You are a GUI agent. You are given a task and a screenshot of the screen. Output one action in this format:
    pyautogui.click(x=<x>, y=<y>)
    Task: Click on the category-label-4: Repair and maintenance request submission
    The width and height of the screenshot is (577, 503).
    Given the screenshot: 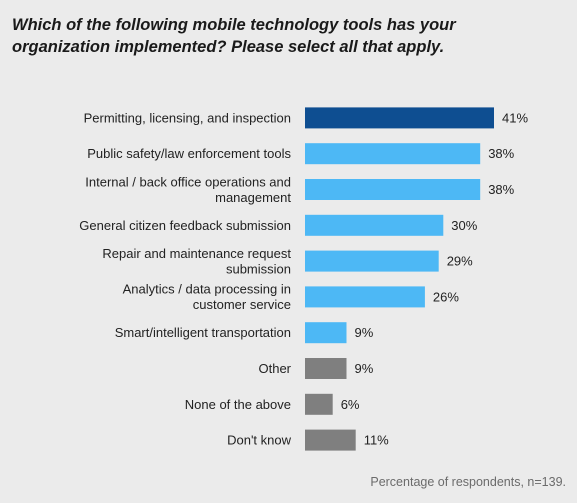 What is the action you would take?
    pyautogui.click(x=196, y=261)
    